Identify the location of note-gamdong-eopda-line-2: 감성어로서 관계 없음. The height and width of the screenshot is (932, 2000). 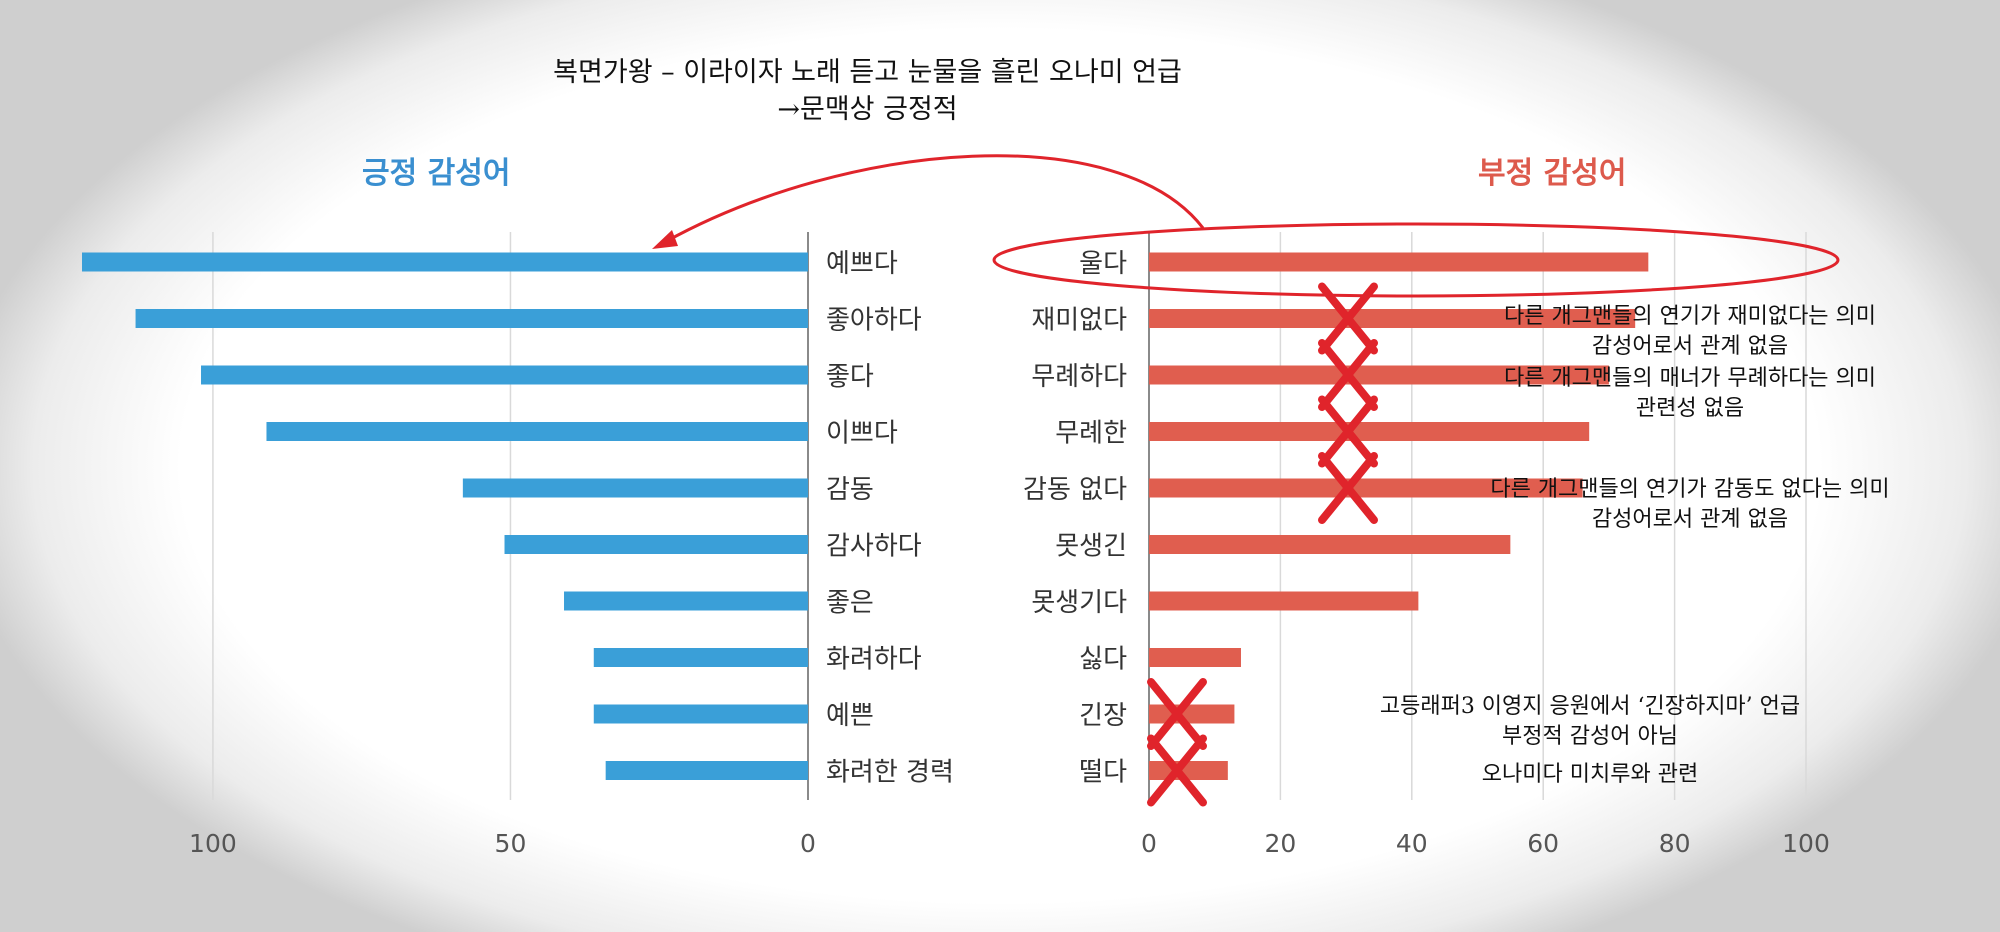
(1690, 519).